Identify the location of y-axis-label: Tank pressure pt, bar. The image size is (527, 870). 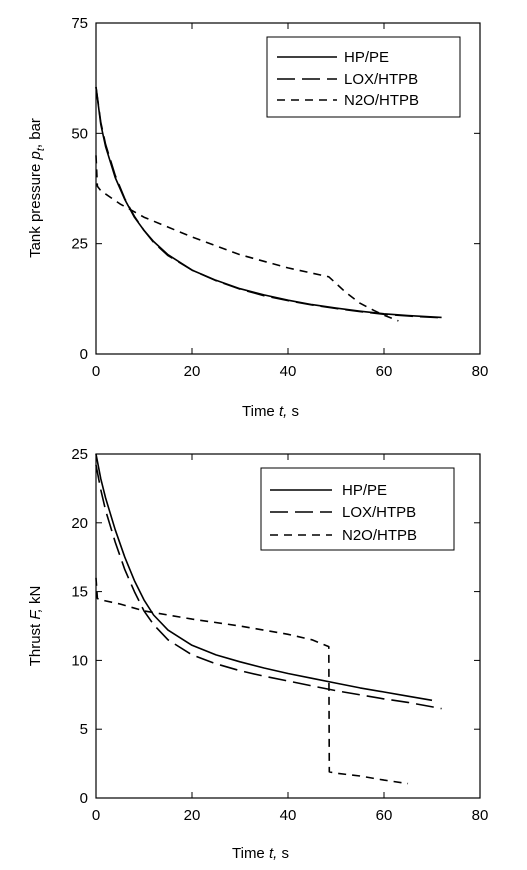
(37, 188).